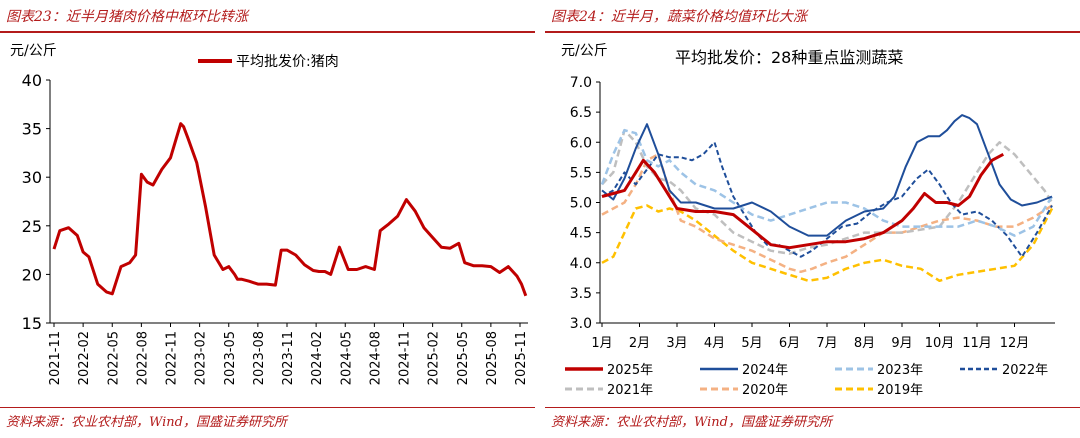 Image resolution: width=1080 pixels, height=438 pixels. I want to click on left-x-tick-label: 2024-05, so click(346, 358).